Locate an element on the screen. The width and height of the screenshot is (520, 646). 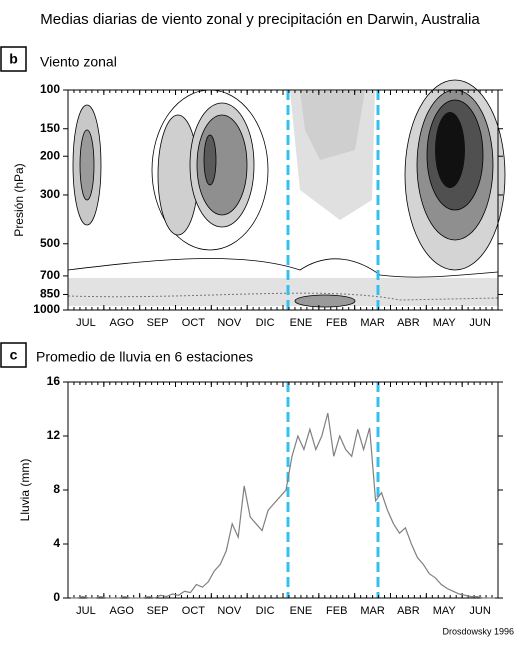
y-tick-label: 200 is located at coordinates (50, 155).